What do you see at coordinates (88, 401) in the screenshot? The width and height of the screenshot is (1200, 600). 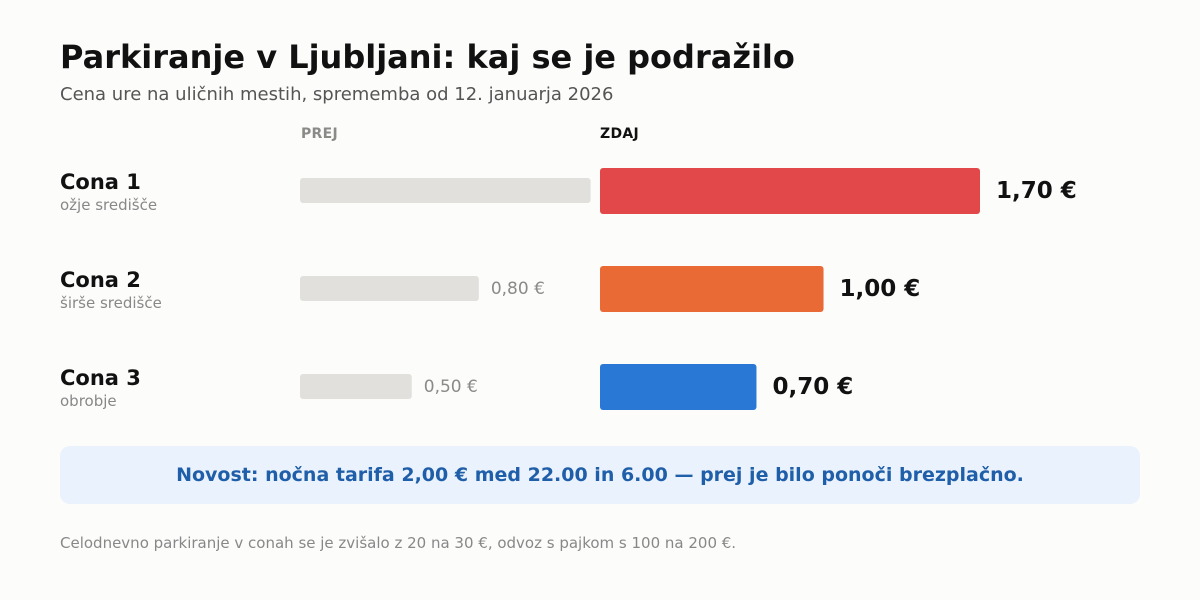 I see `zone-3-description: obrobje` at bounding box center [88, 401].